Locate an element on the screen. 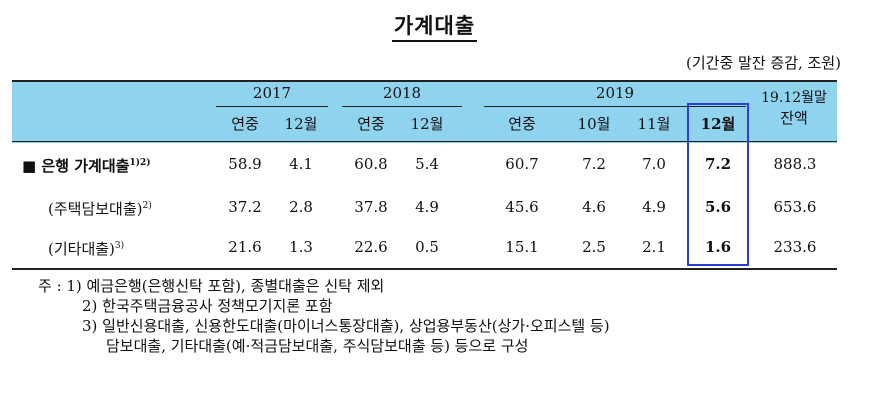  table-cell: 60.7 is located at coordinates (522, 164).